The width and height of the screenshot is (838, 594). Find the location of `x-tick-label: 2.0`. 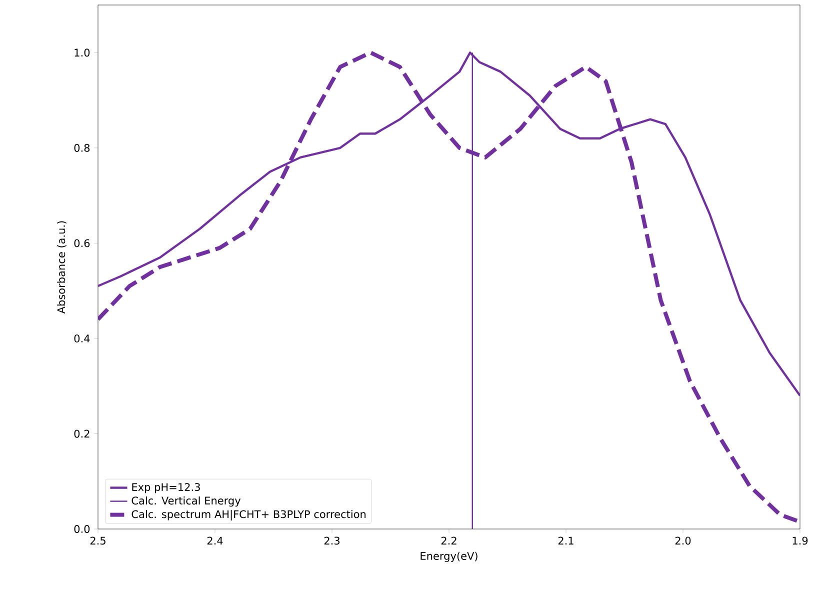

x-tick-label: 2.0 is located at coordinates (683, 540).